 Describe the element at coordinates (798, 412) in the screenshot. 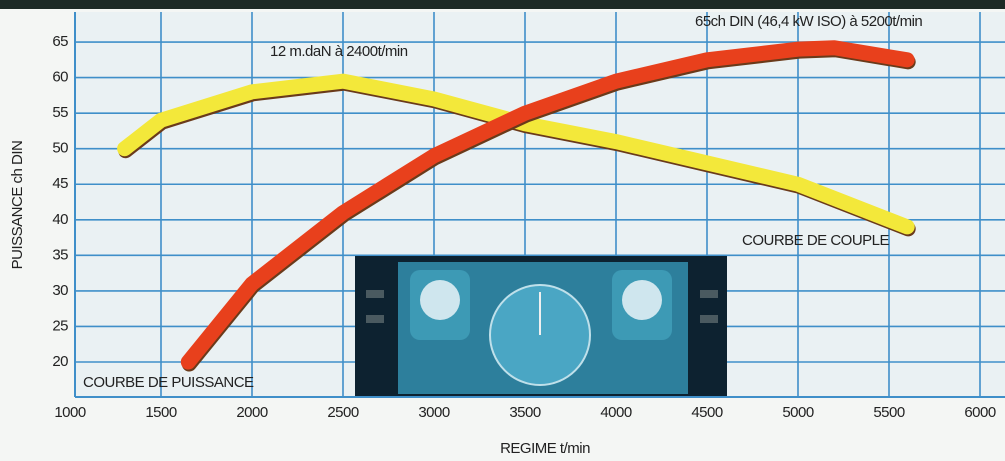

I see `x-tick-label: 5000` at that location.